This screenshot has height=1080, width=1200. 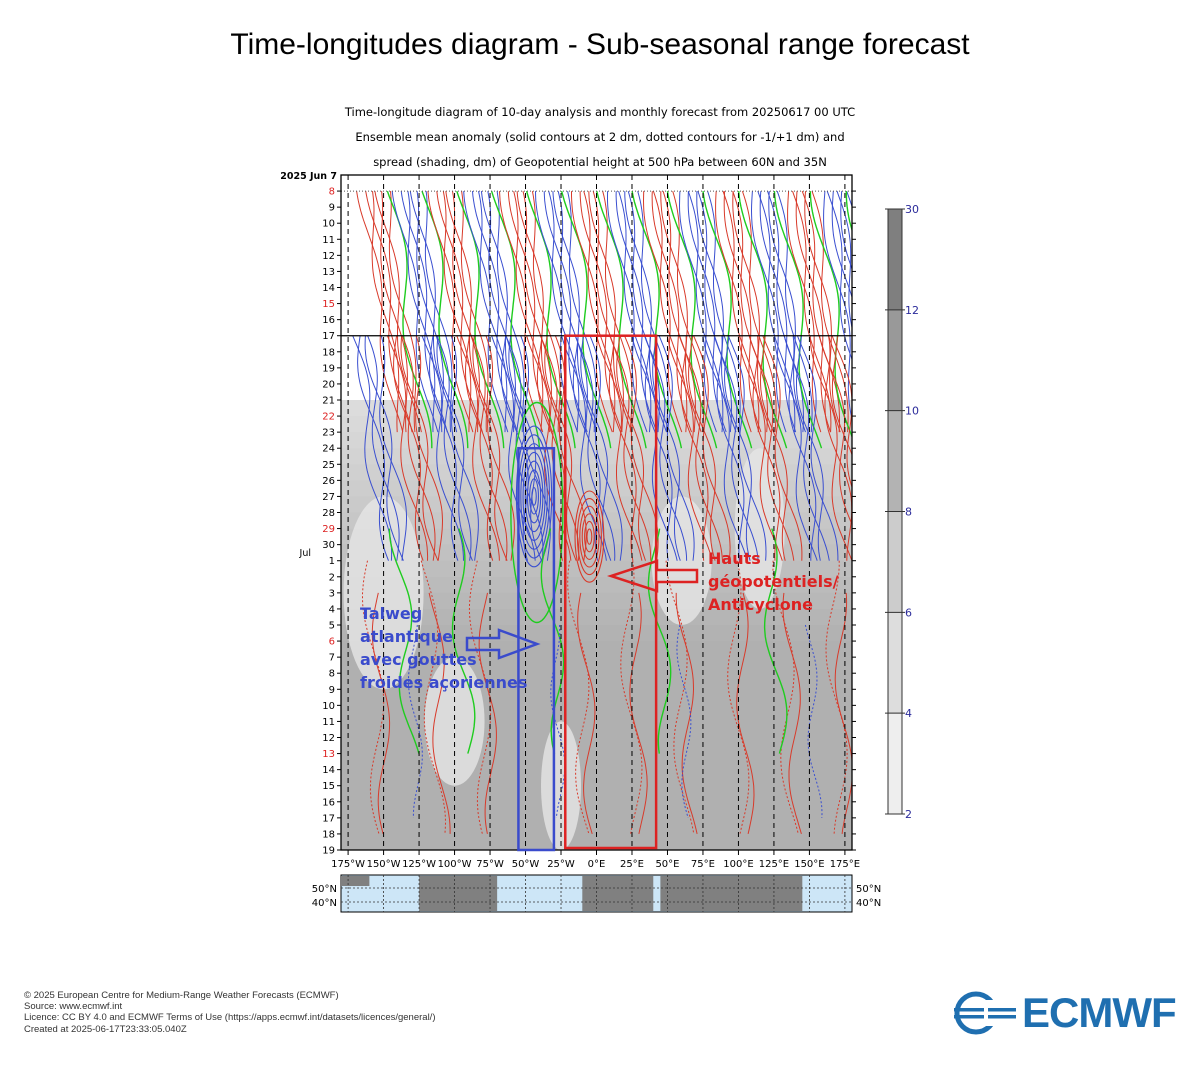 I want to click on ridge-label: Hauts, so click(x=734, y=558).